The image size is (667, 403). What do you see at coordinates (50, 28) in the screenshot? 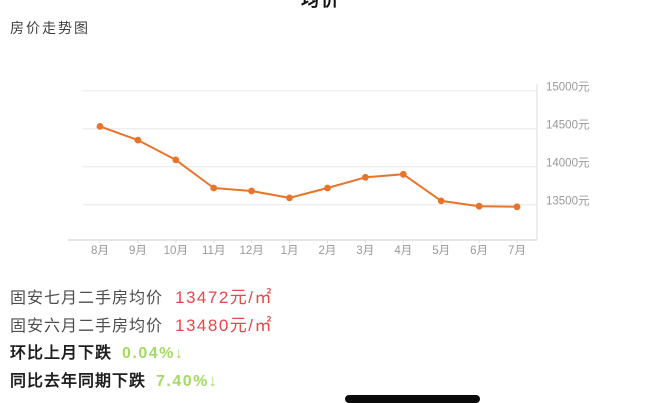
I see `section-title: 房价走势图` at bounding box center [50, 28].